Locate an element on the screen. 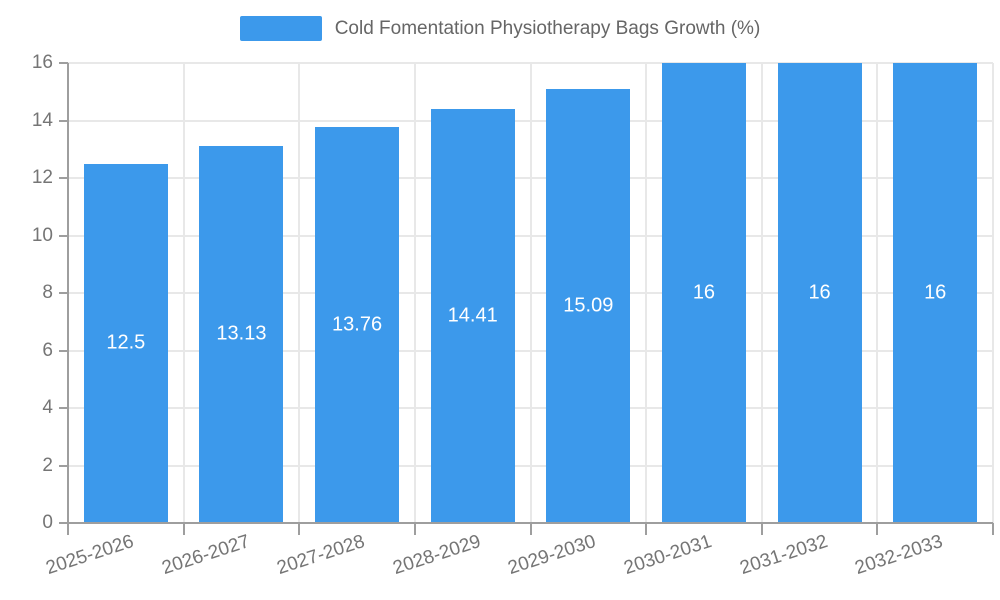 The height and width of the screenshot is (600, 1000). bar-value-label: 13.76 is located at coordinates (357, 324).